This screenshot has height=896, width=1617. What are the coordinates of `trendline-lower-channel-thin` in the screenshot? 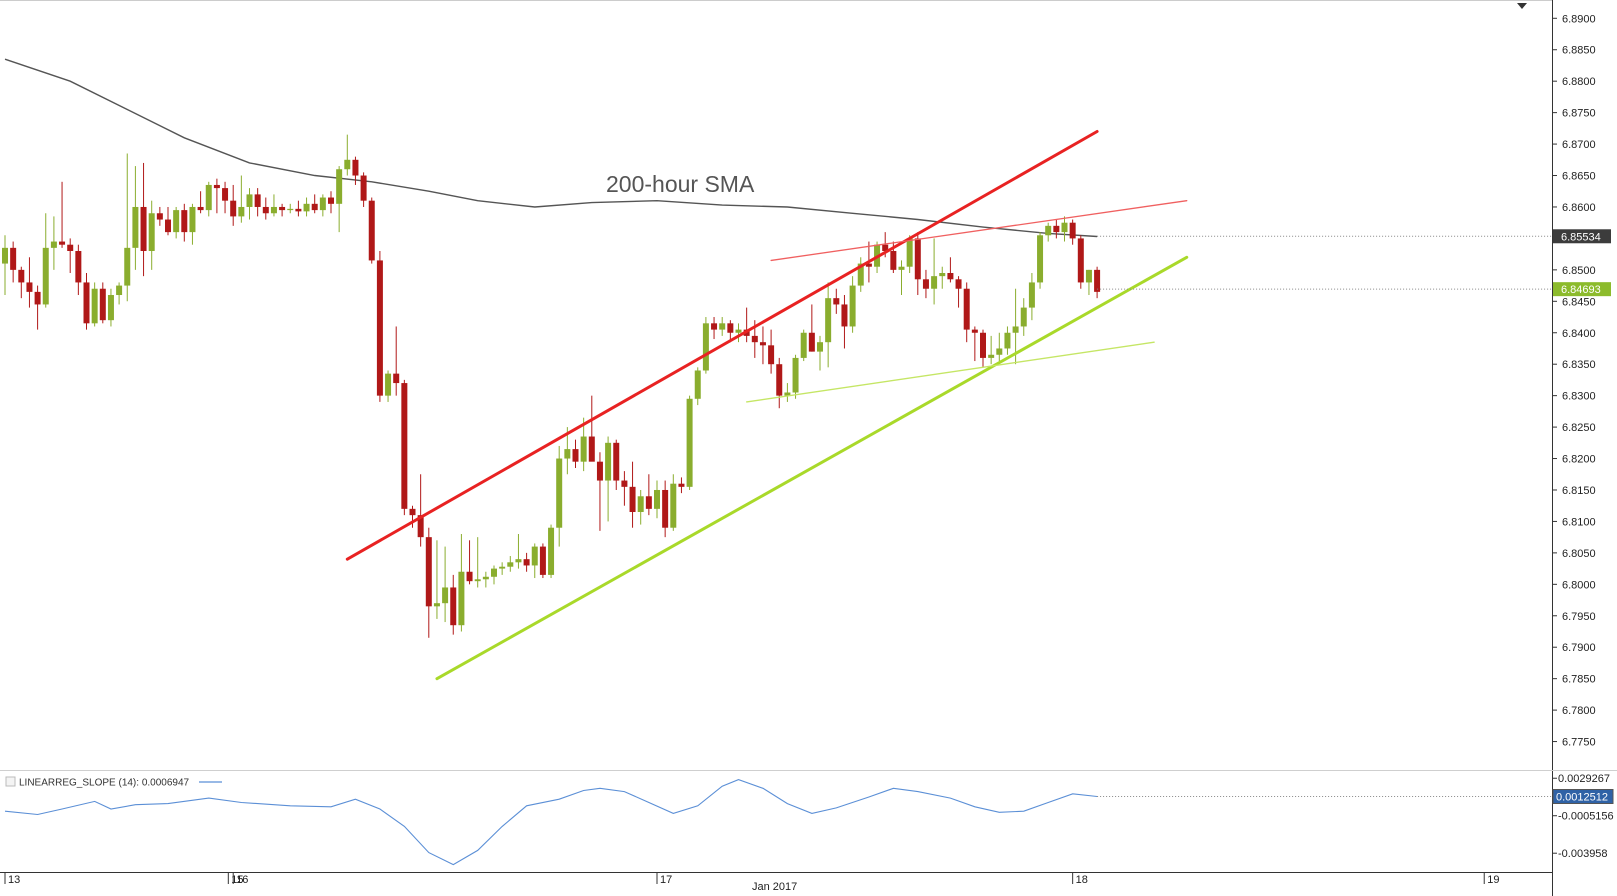 It's located at (950, 372).